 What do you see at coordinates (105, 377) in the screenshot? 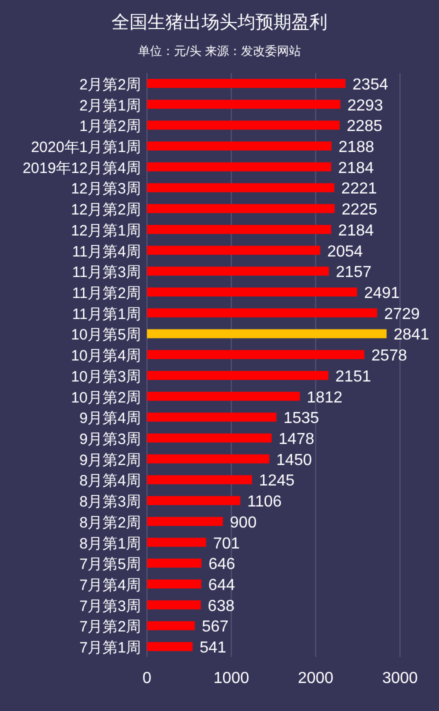
I see `y-tick-label: 10月第3周` at bounding box center [105, 377].